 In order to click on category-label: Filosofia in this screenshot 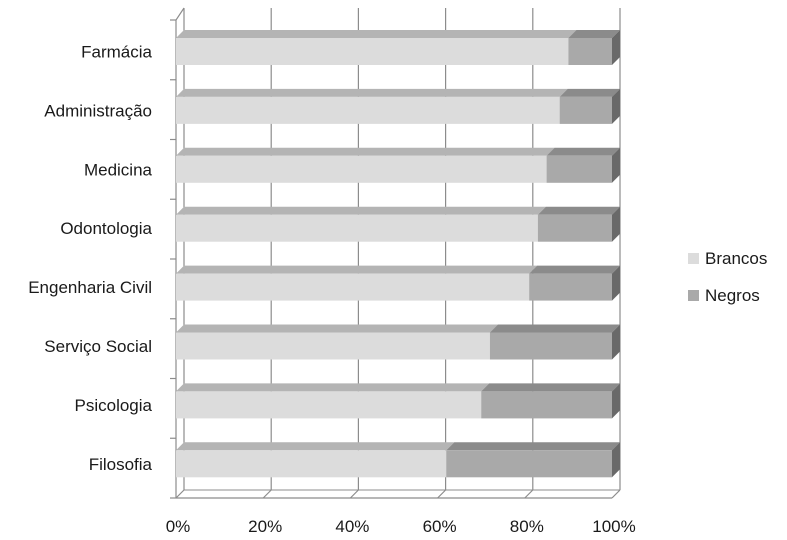, I will do `click(121, 464)`.